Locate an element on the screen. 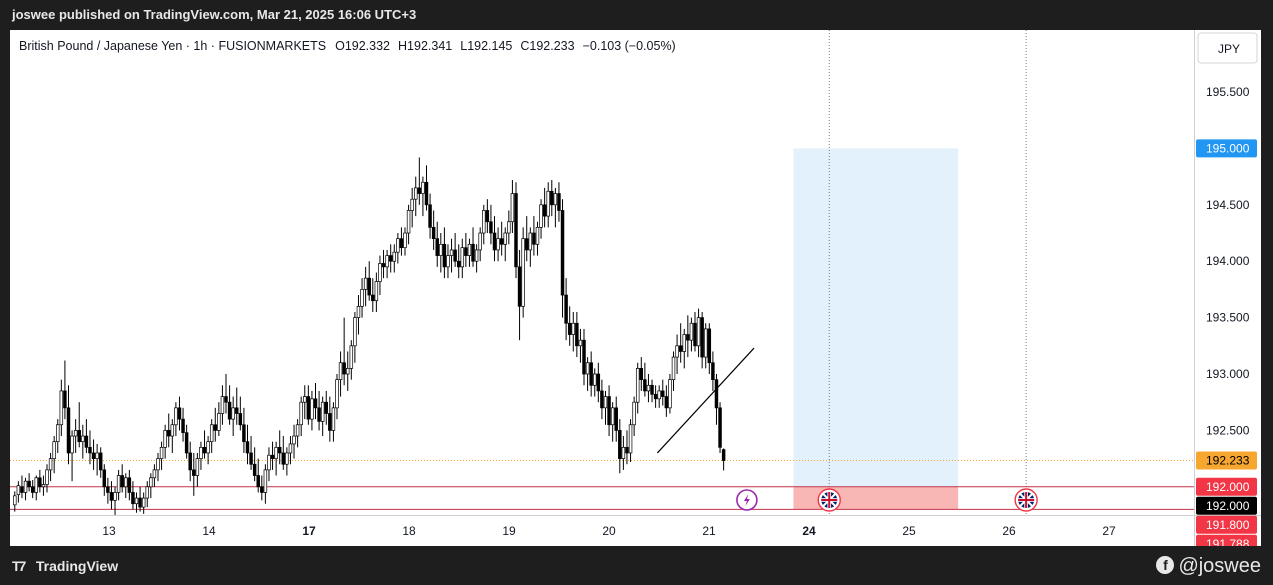  author-handle: f @joswee is located at coordinates (1208, 566).